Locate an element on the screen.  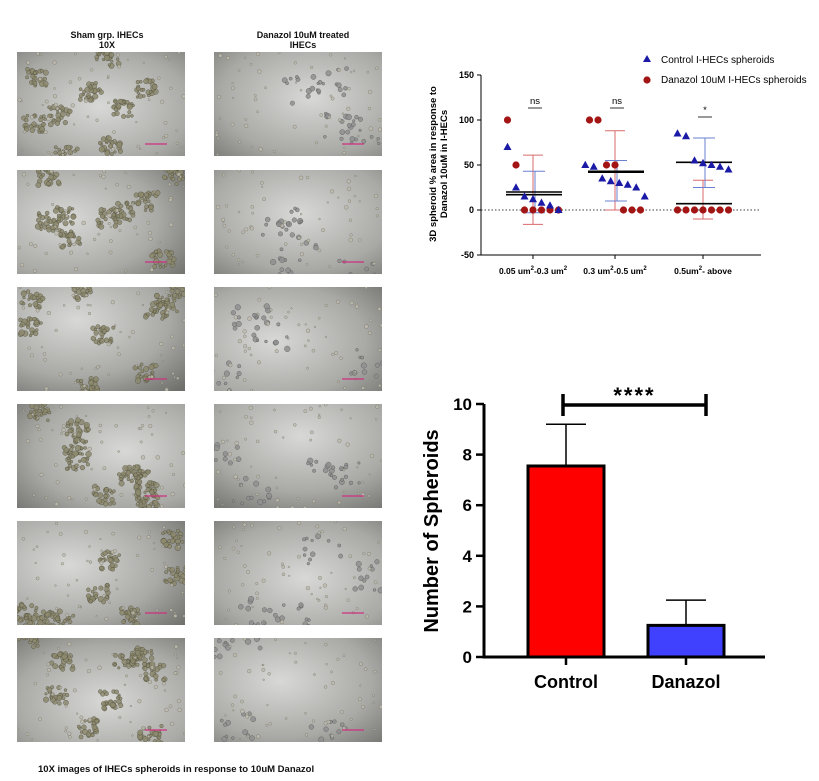
bar-y-tick-label: 2 is located at coordinates (467, 606).